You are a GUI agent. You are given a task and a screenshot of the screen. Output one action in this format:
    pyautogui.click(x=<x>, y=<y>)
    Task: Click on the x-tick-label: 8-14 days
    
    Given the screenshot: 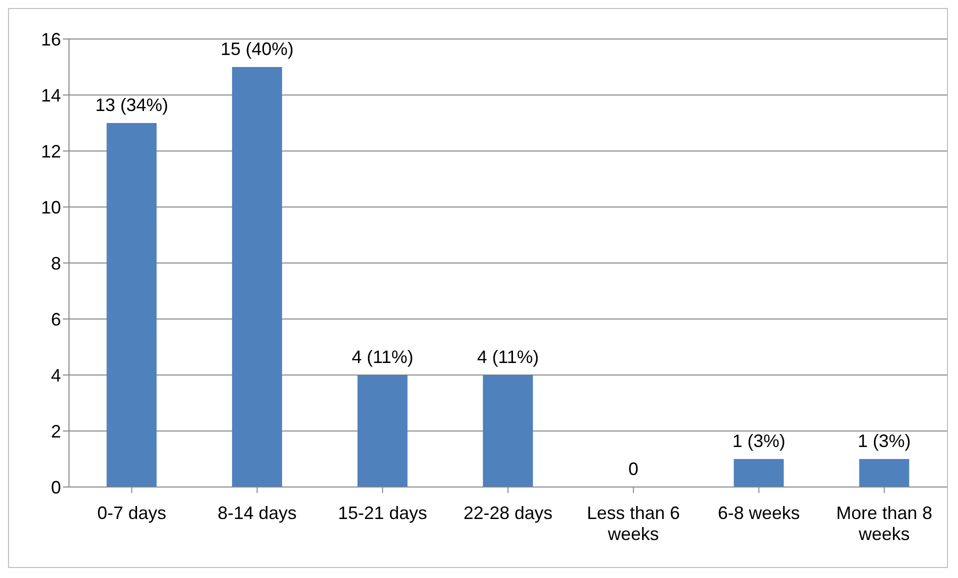 What is the action you would take?
    pyautogui.click(x=257, y=513)
    